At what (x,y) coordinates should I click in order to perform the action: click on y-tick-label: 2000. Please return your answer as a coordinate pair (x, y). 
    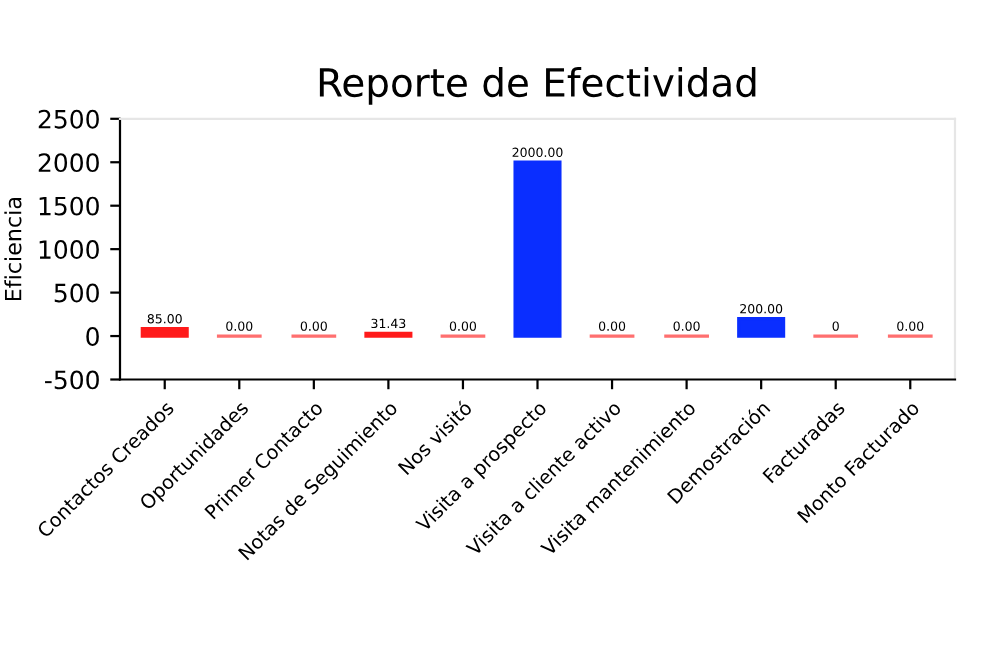
    Looking at the image, I should click on (68, 163).